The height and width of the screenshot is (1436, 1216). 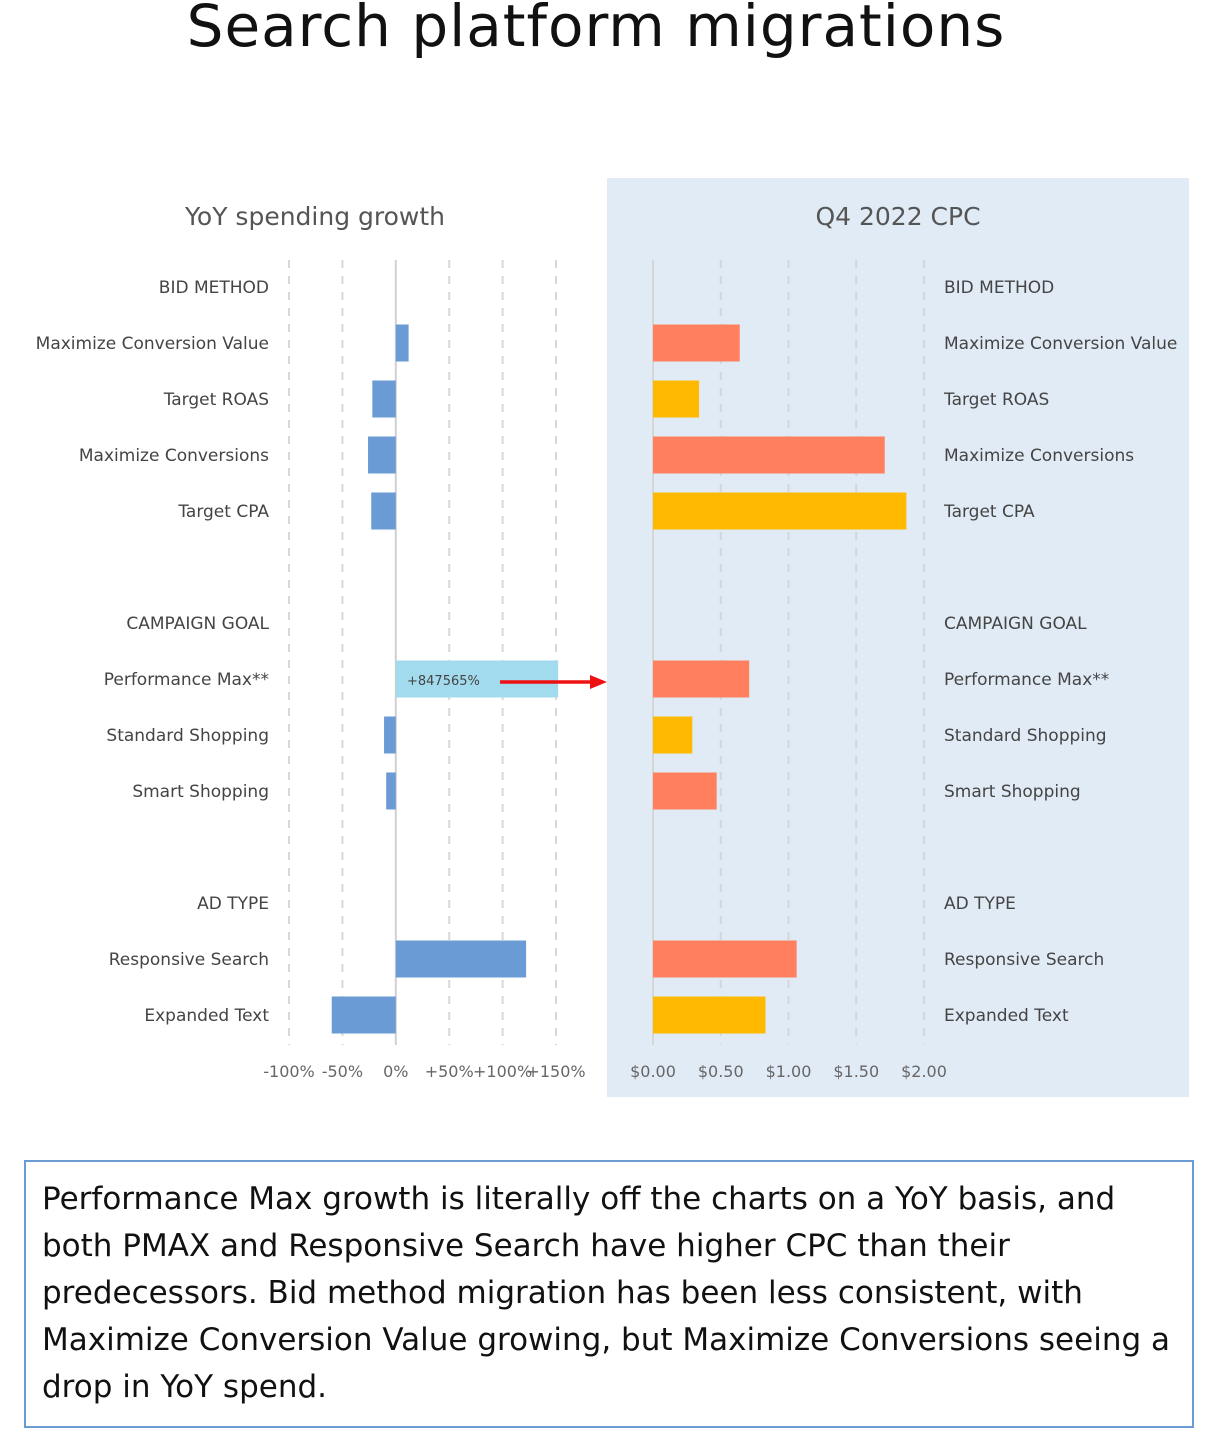 I want to click on x-tick-label: +150%, so click(x=555, y=1071).